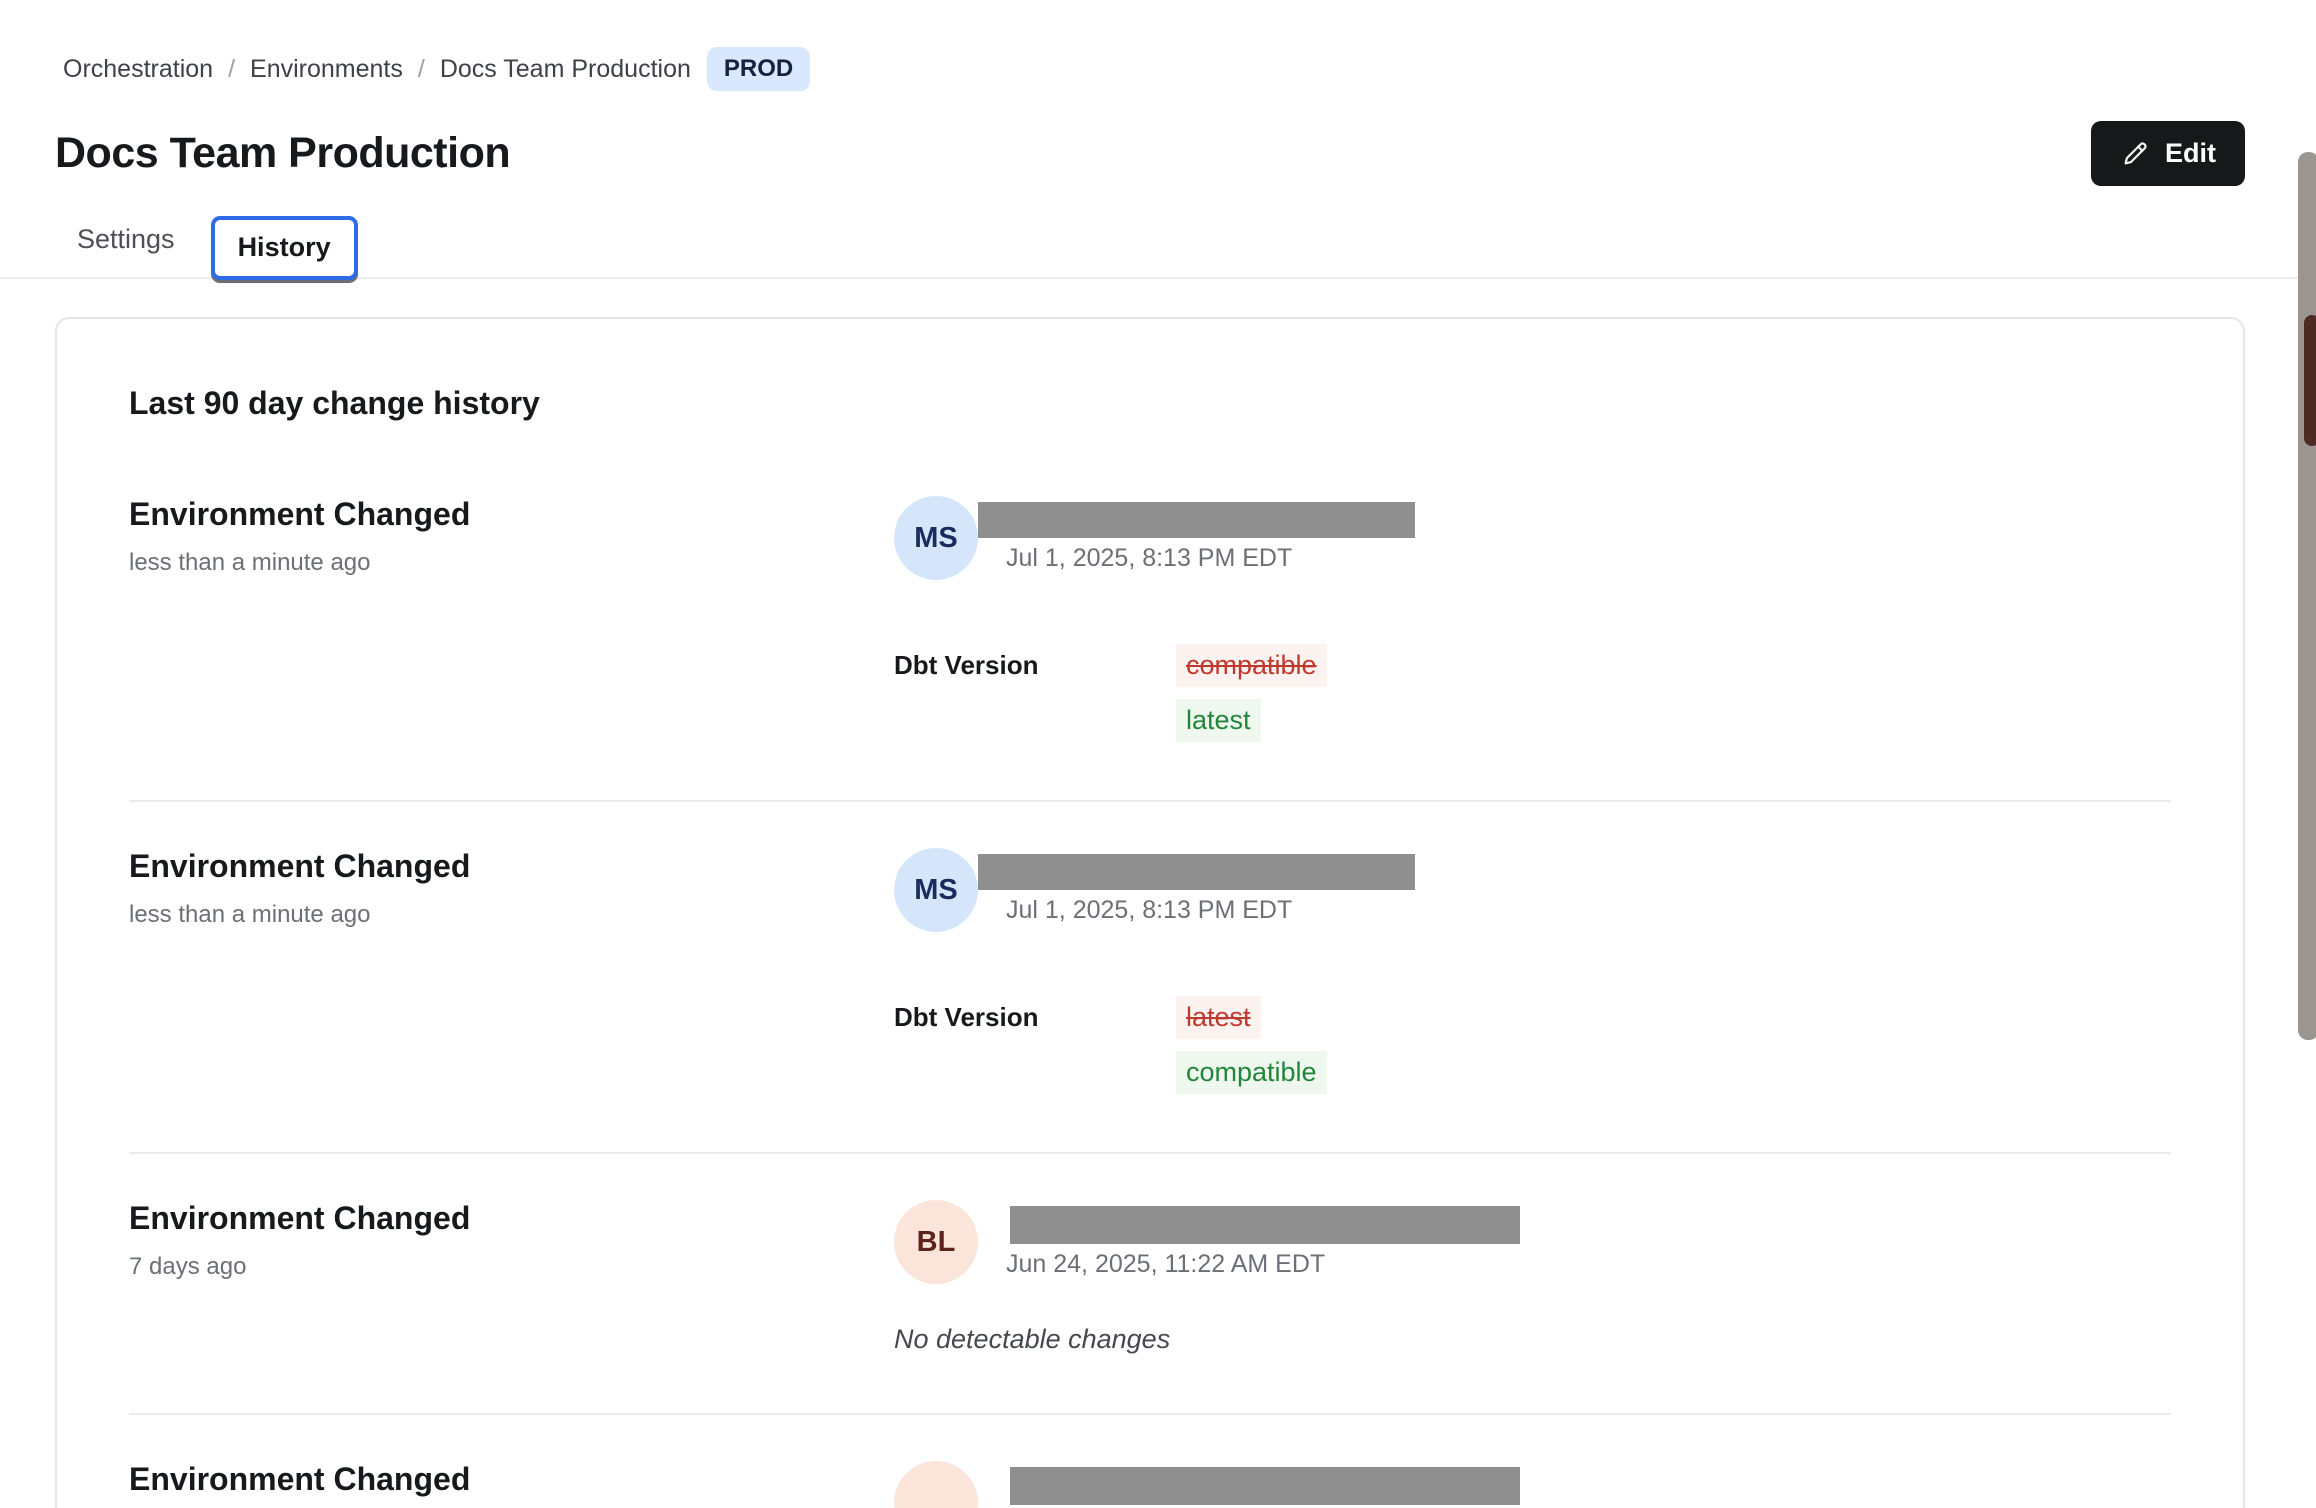 Image resolution: width=2316 pixels, height=1508 pixels. Describe the element at coordinates (511, 1484) in the screenshot. I see `entry-summary: Environment Changed` at that location.